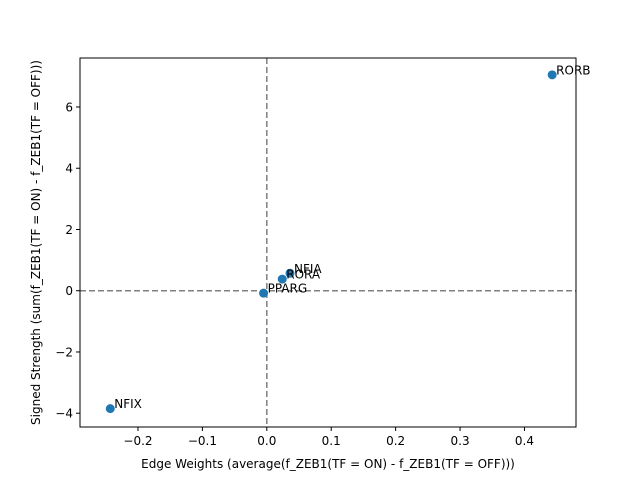 The image size is (640, 485). I want to click on x-tick-label: 0.1, so click(331, 441).